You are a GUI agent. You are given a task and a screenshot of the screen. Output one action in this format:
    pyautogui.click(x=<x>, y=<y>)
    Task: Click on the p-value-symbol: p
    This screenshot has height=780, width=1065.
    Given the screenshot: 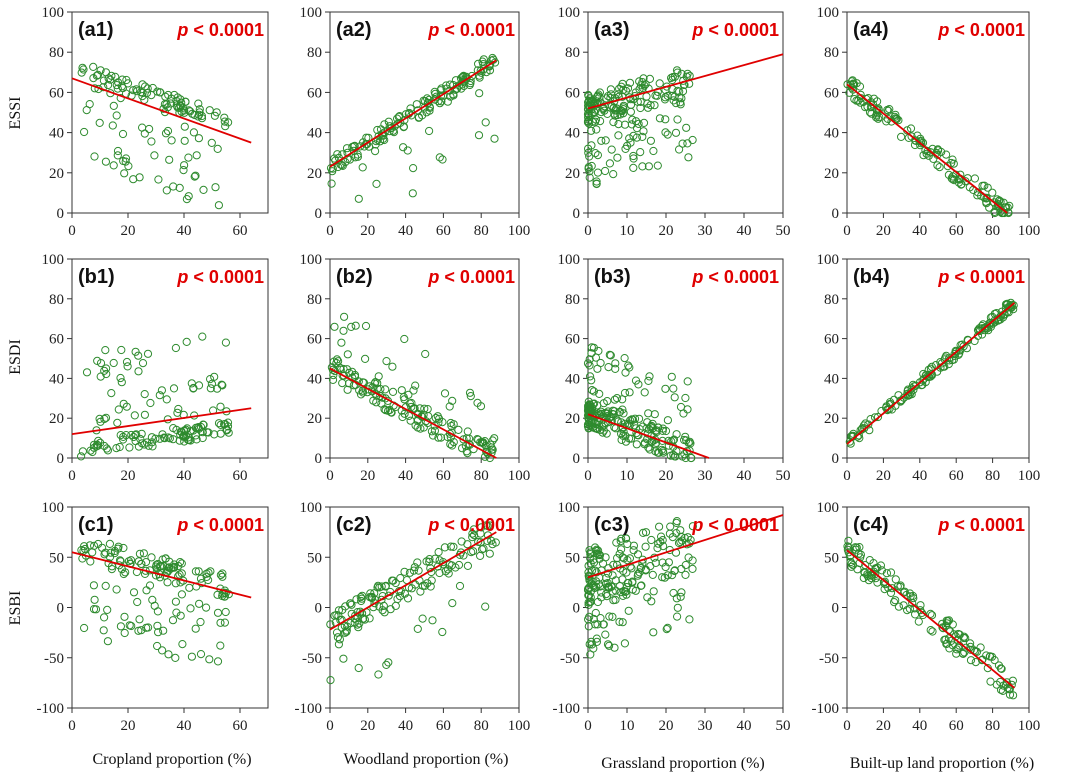 What is the action you would take?
    pyautogui.click(x=182, y=30)
    